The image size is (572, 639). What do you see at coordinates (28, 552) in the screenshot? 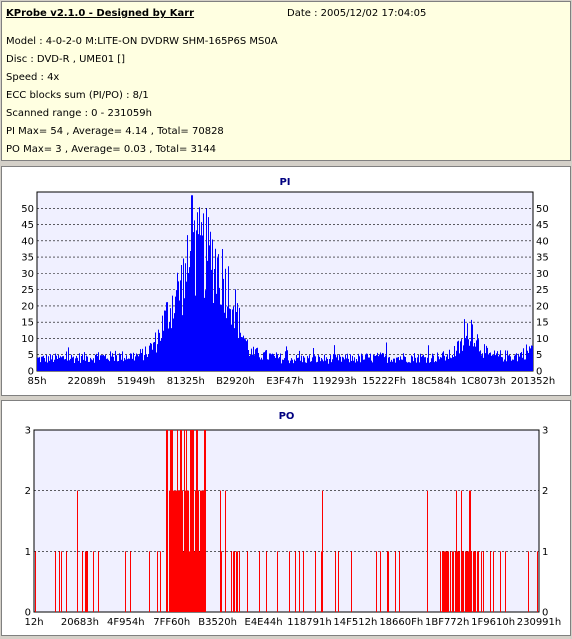
I see `y-tick-left: 1` at bounding box center [28, 552].